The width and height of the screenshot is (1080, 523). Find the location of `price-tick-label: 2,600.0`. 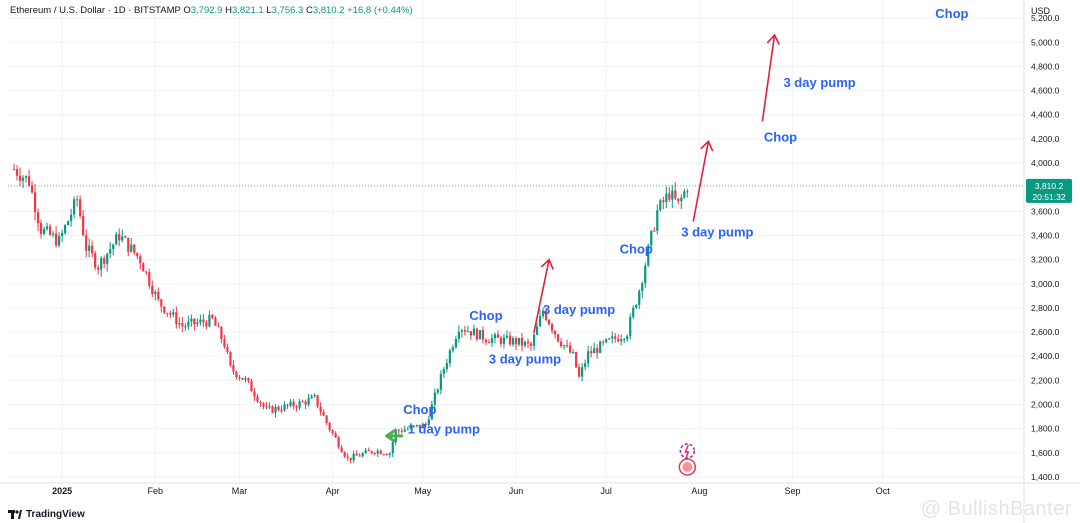

price-tick-label: 2,600.0 is located at coordinates (1045, 332).